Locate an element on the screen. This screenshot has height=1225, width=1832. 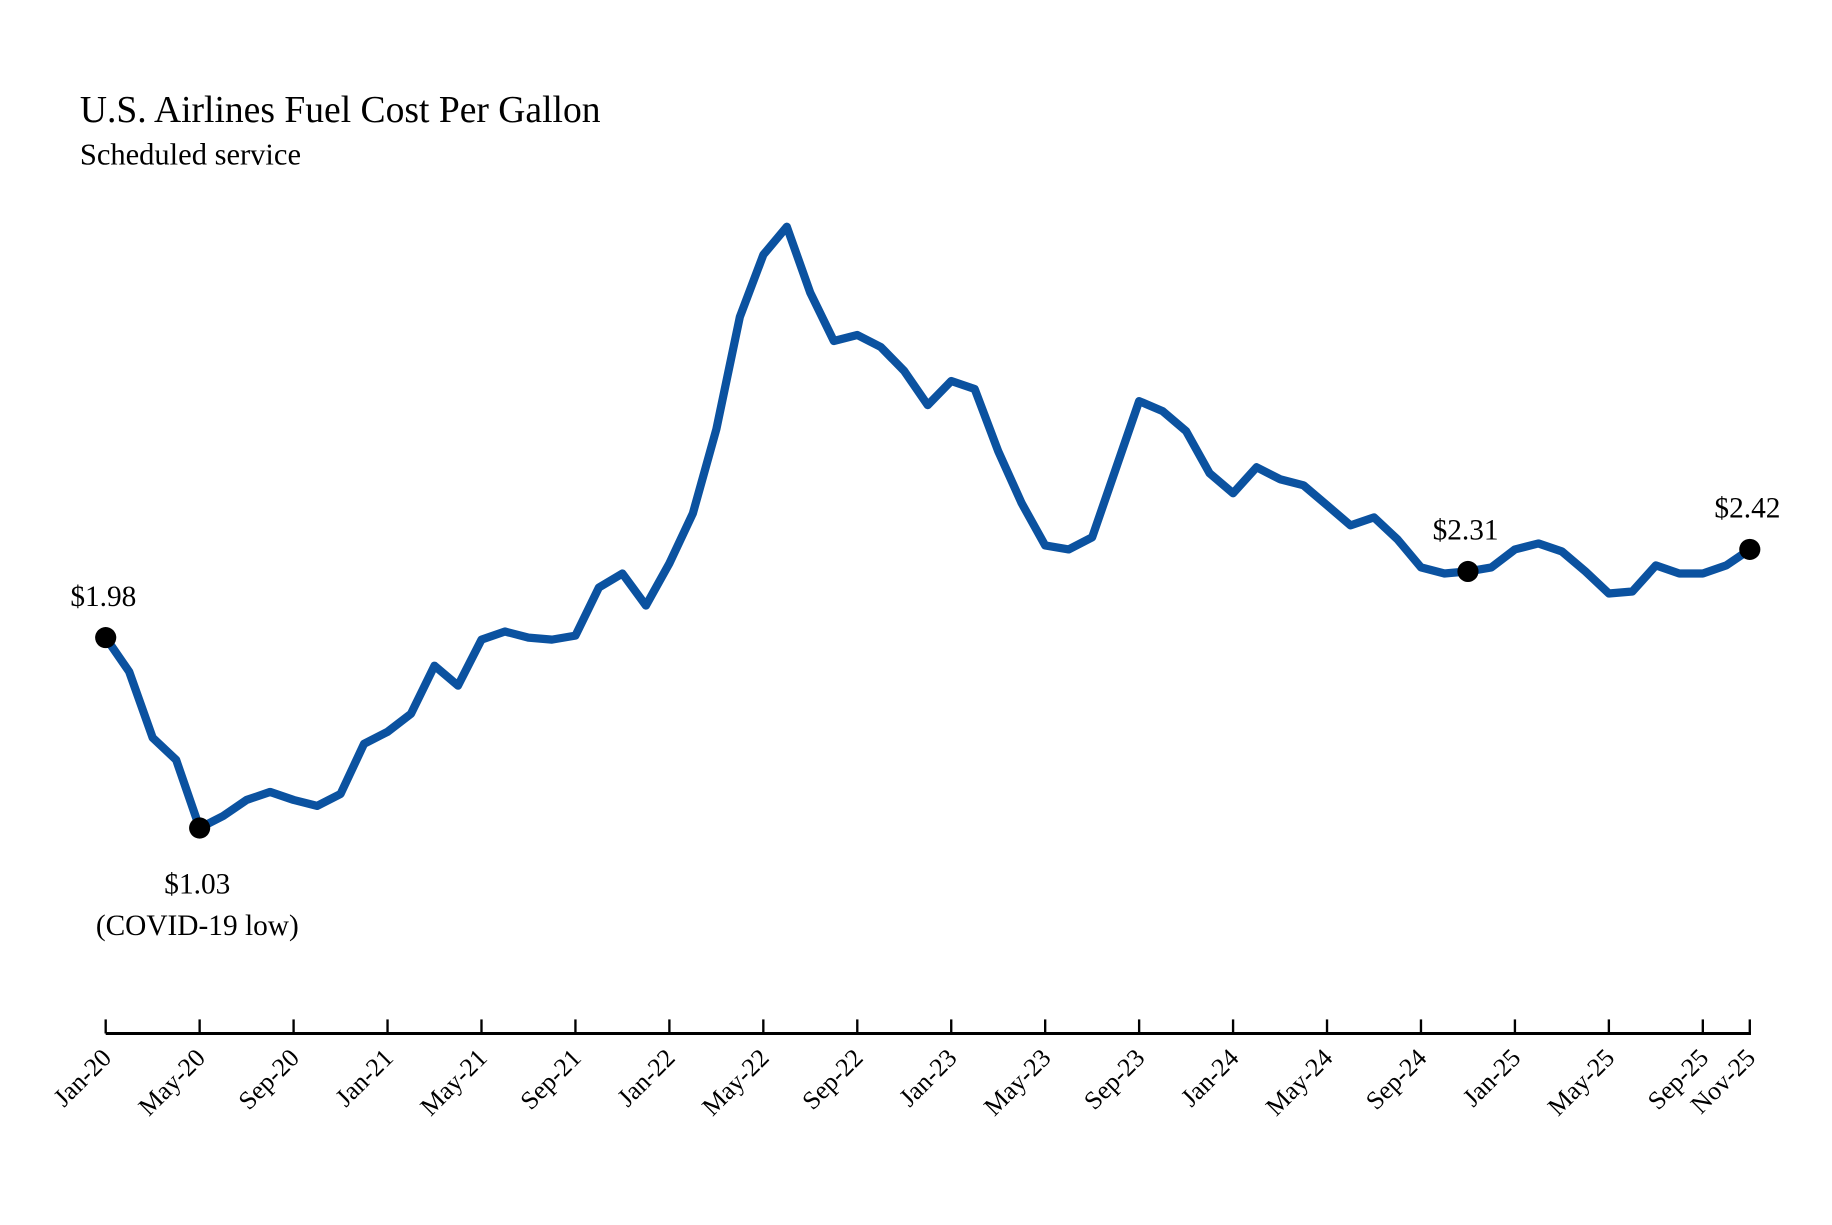
x-tick-label: Sep-21 is located at coordinates (550, 1079).